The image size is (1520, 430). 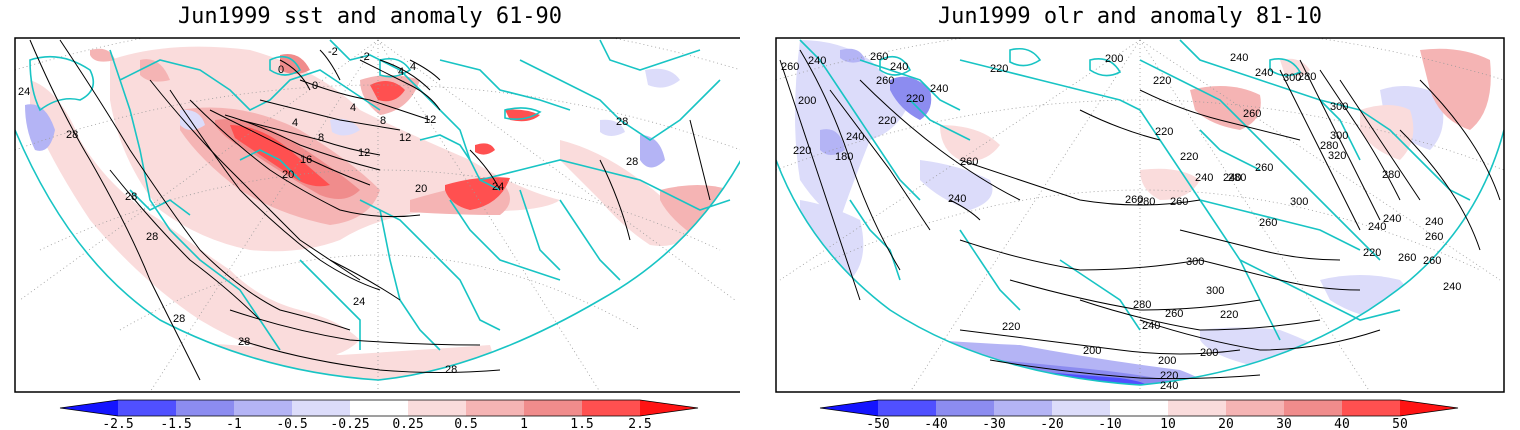 I want to click on svg-text: -2, so click(x=333, y=52).